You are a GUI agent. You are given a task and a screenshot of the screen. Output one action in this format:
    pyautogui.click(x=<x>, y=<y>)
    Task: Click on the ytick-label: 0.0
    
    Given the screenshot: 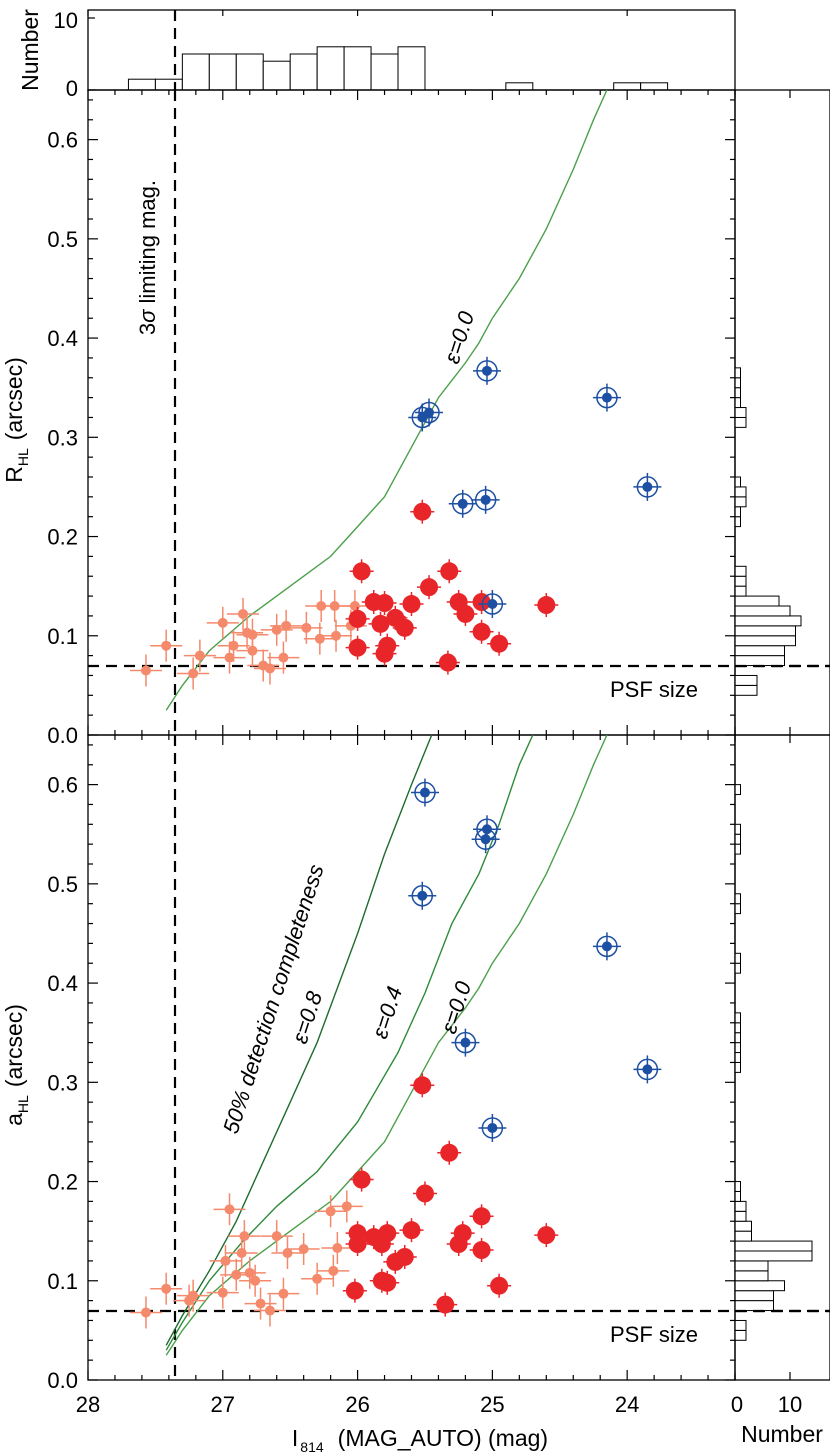 What is the action you would take?
    pyautogui.click(x=62, y=735)
    